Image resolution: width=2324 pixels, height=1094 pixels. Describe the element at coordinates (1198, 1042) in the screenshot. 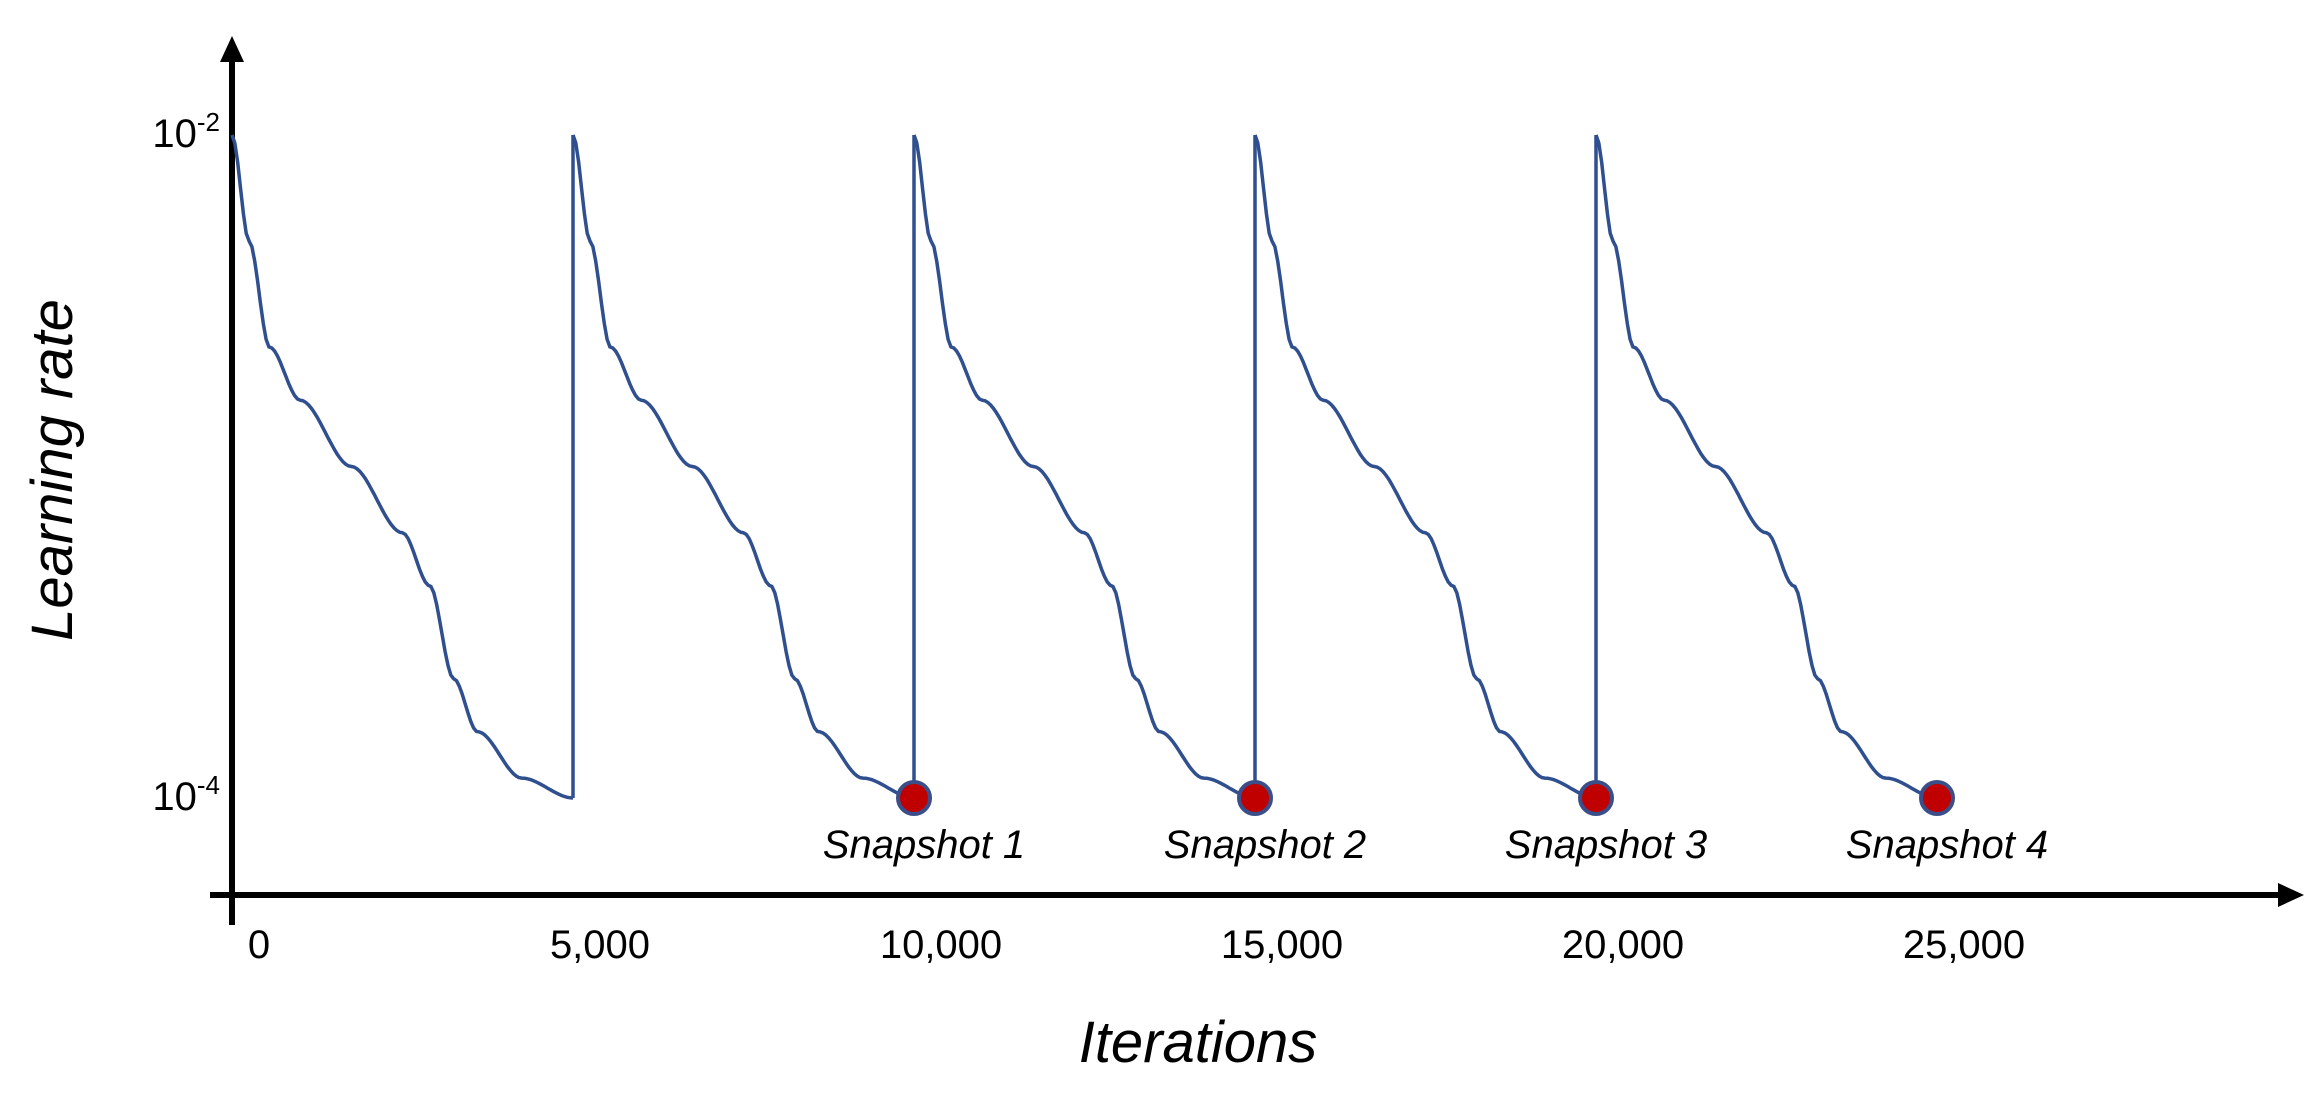

I see `x-axis-title: Iterations` at that location.